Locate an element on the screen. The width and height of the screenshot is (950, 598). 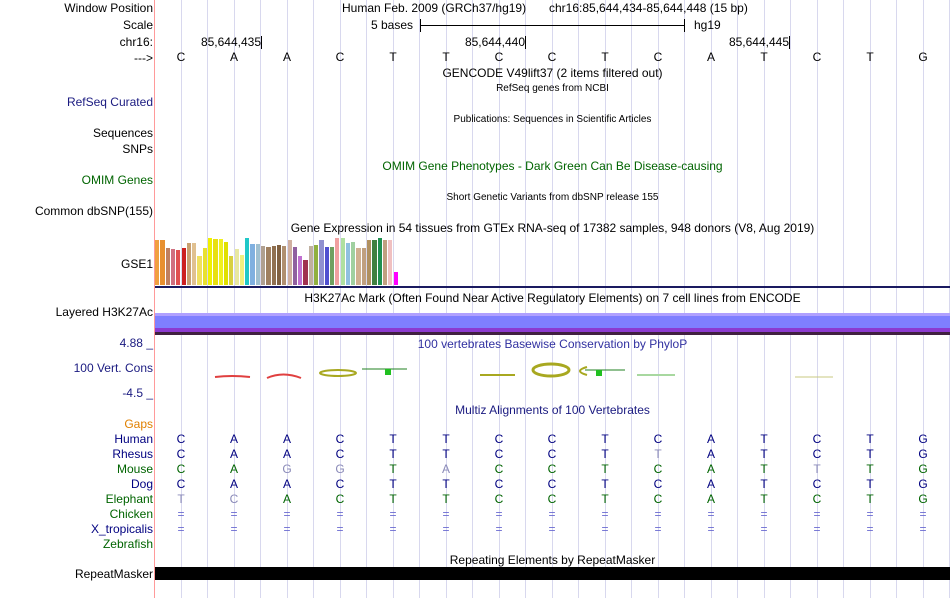
refseq-track-label: RefSeq Curated is located at coordinates (109, 102).